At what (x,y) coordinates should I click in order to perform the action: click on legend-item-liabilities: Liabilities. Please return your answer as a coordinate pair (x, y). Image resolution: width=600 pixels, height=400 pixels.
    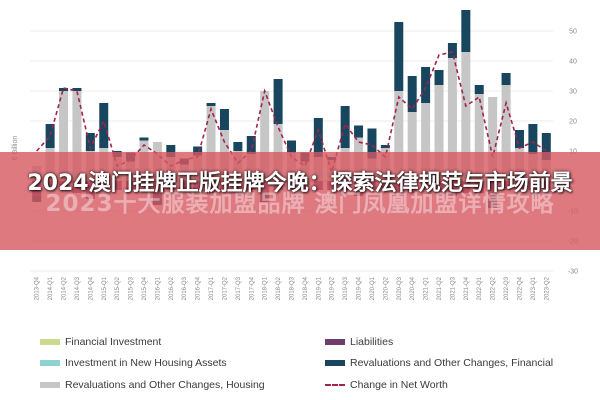
    Looking at the image, I should click on (452, 341).